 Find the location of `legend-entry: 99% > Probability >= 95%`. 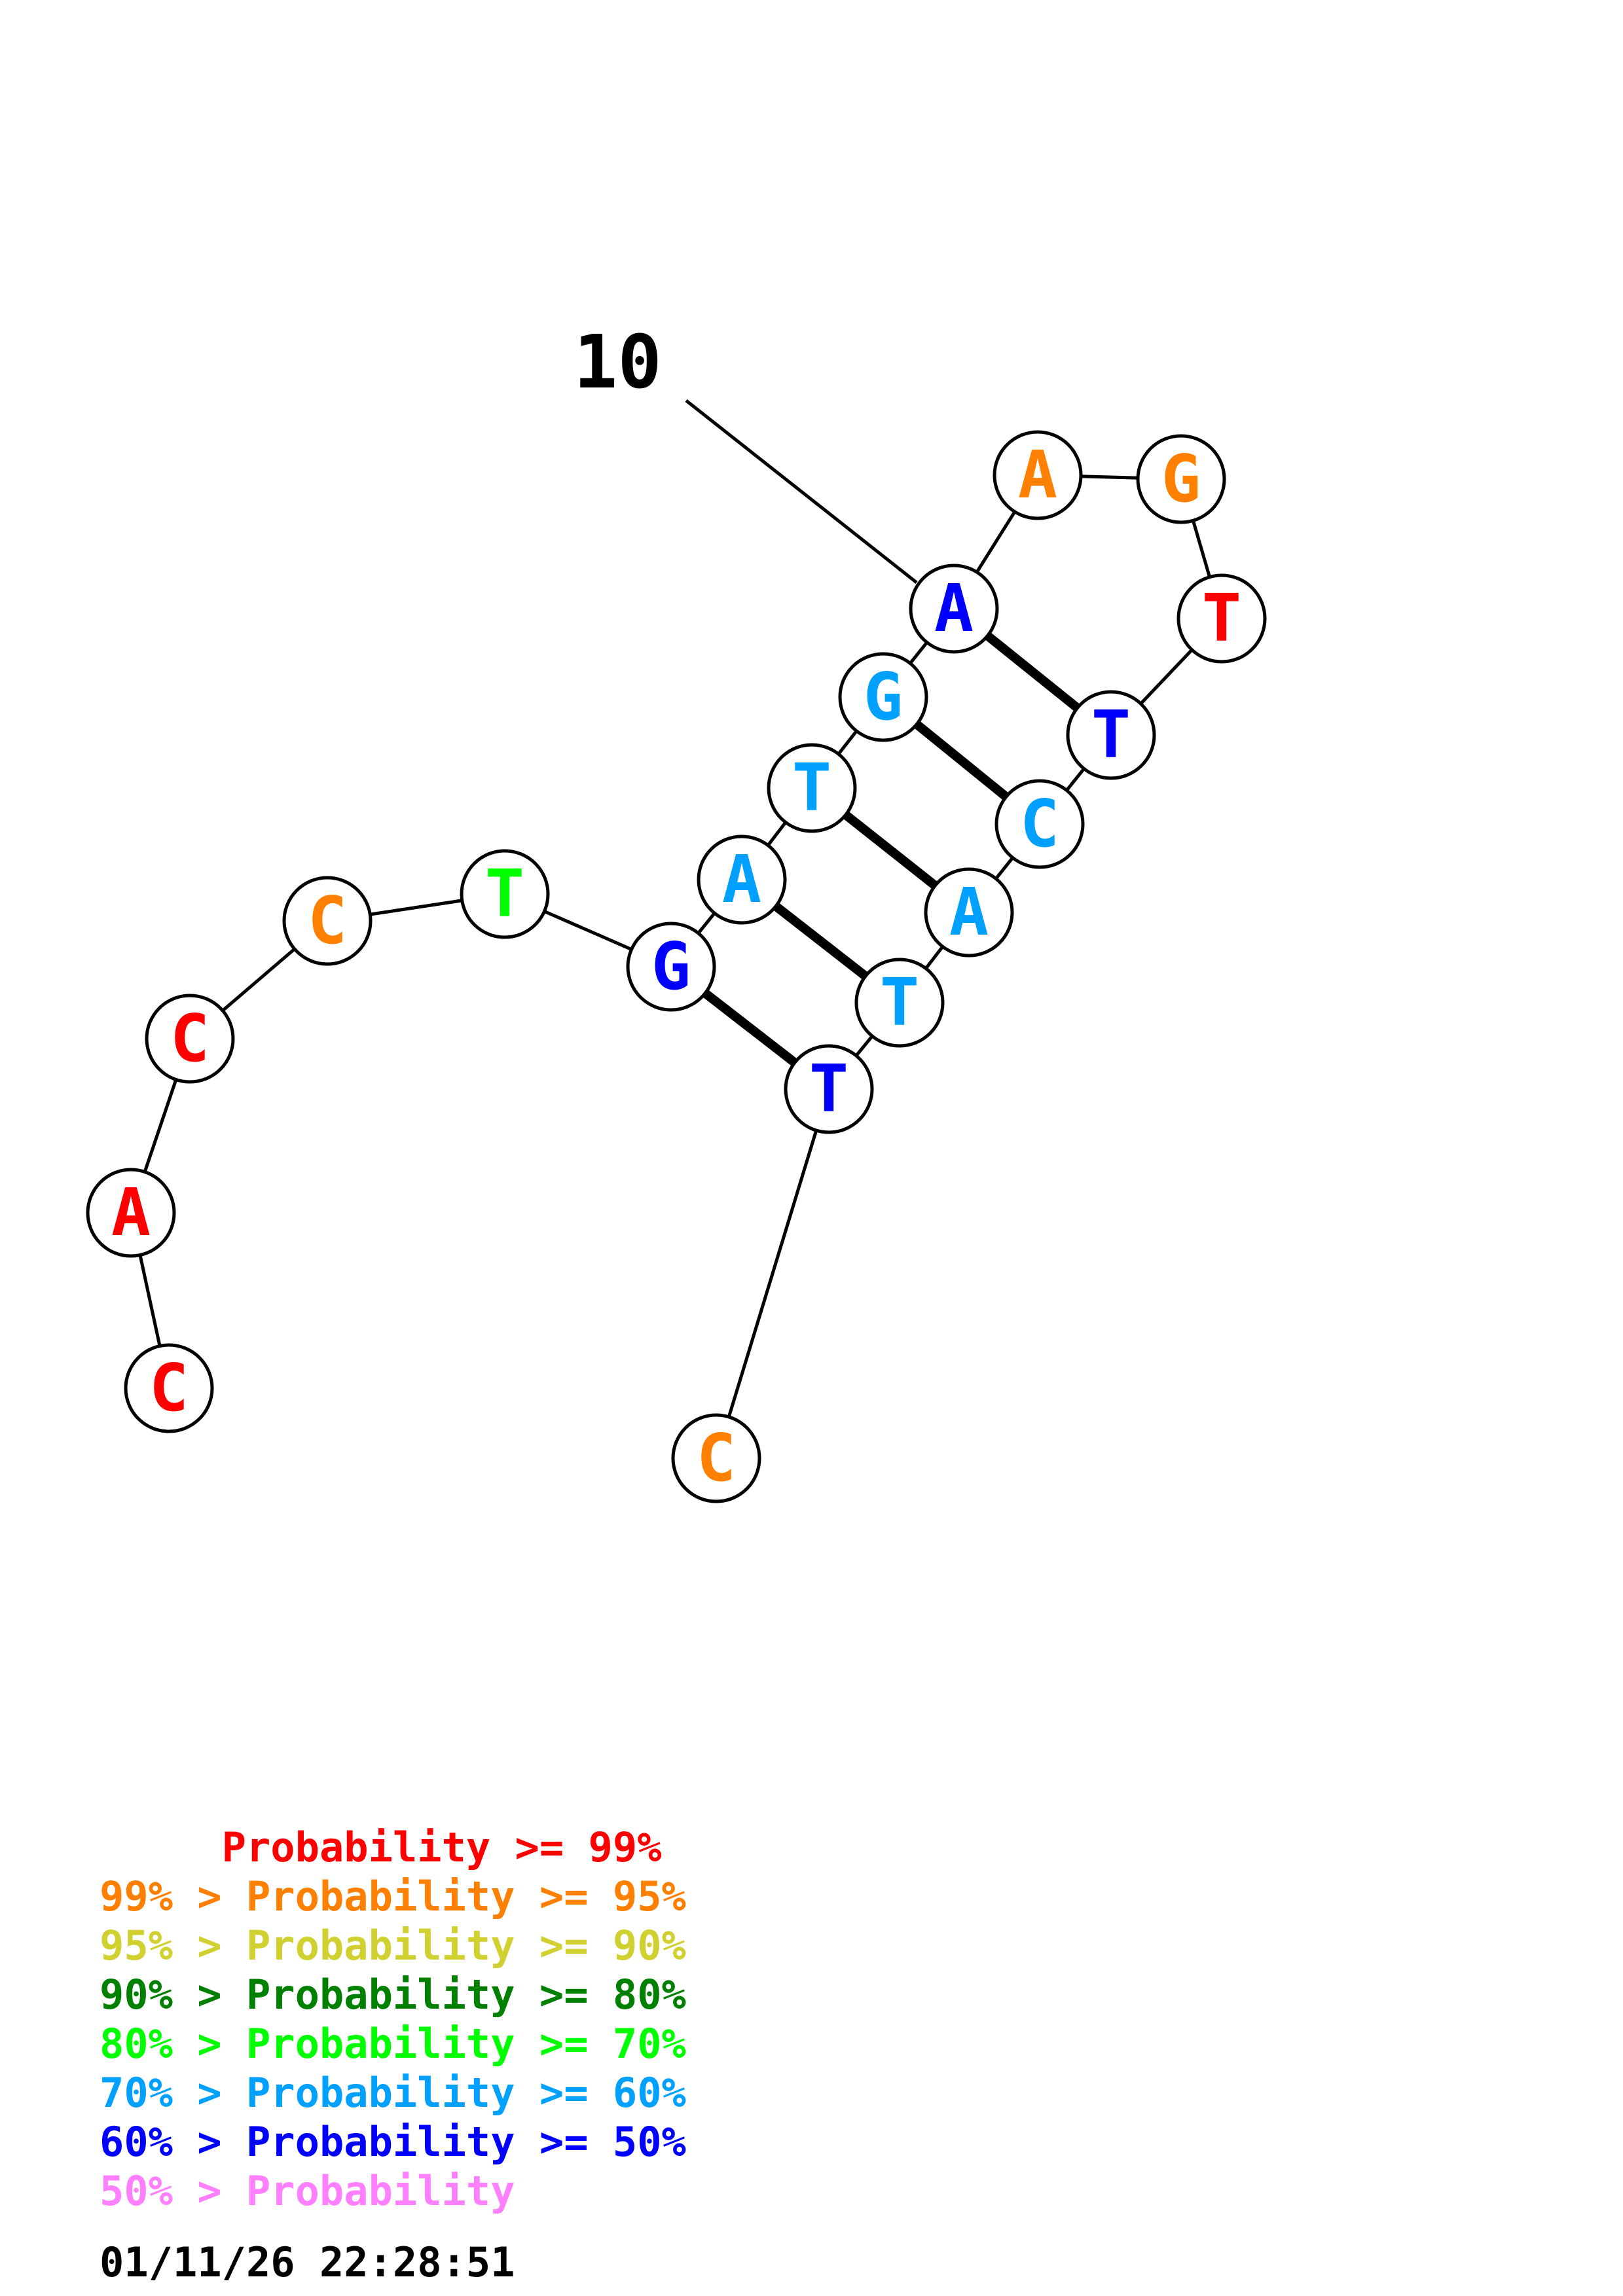

legend-entry: 99% > Probability >= 95% is located at coordinates (393, 1896).